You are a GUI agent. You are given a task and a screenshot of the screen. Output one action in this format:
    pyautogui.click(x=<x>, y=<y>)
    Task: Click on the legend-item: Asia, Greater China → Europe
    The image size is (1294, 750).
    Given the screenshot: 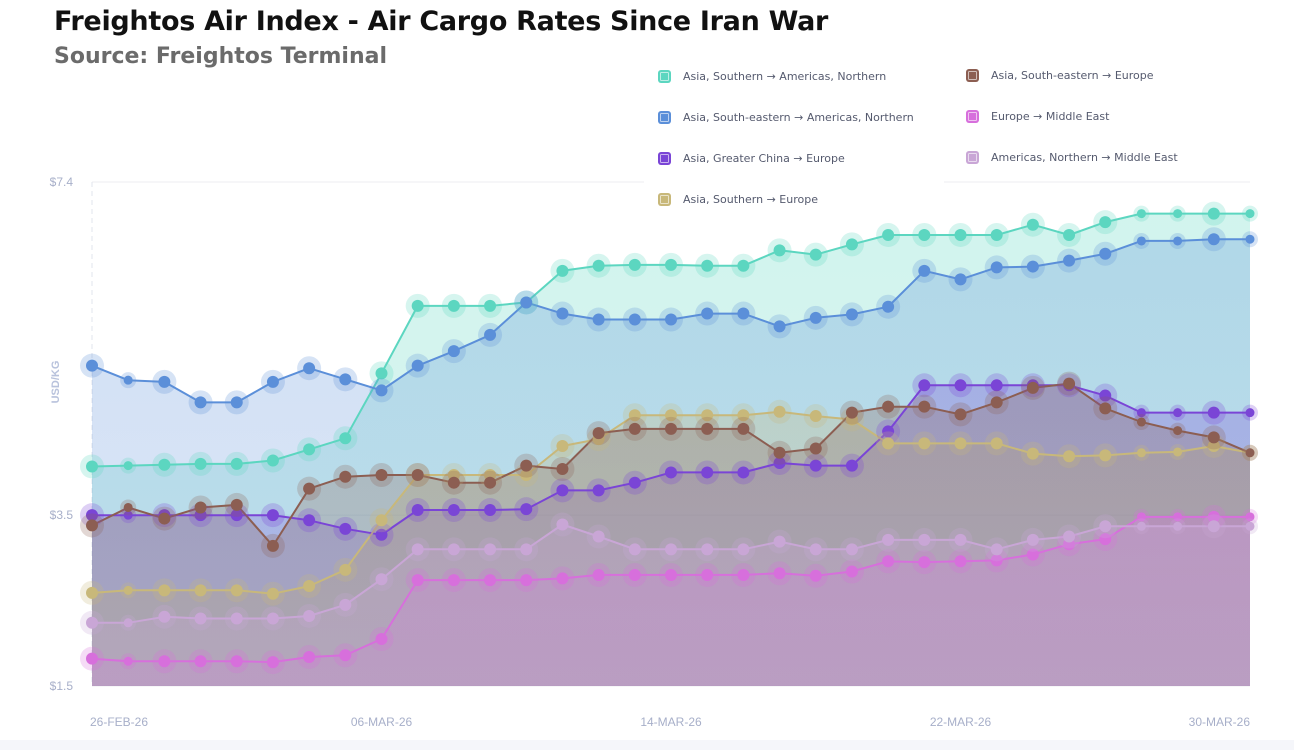 What is the action you would take?
    pyautogui.click(x=751, y=158)
    